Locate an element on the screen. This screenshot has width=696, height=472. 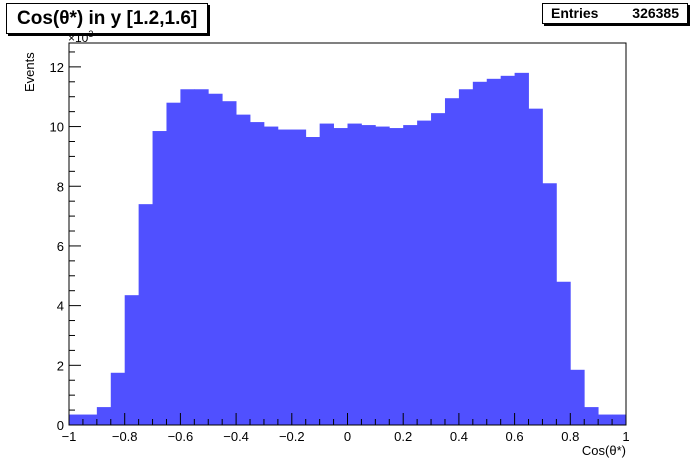
y-tick-label: 8 is located at coordinates (60, 186).